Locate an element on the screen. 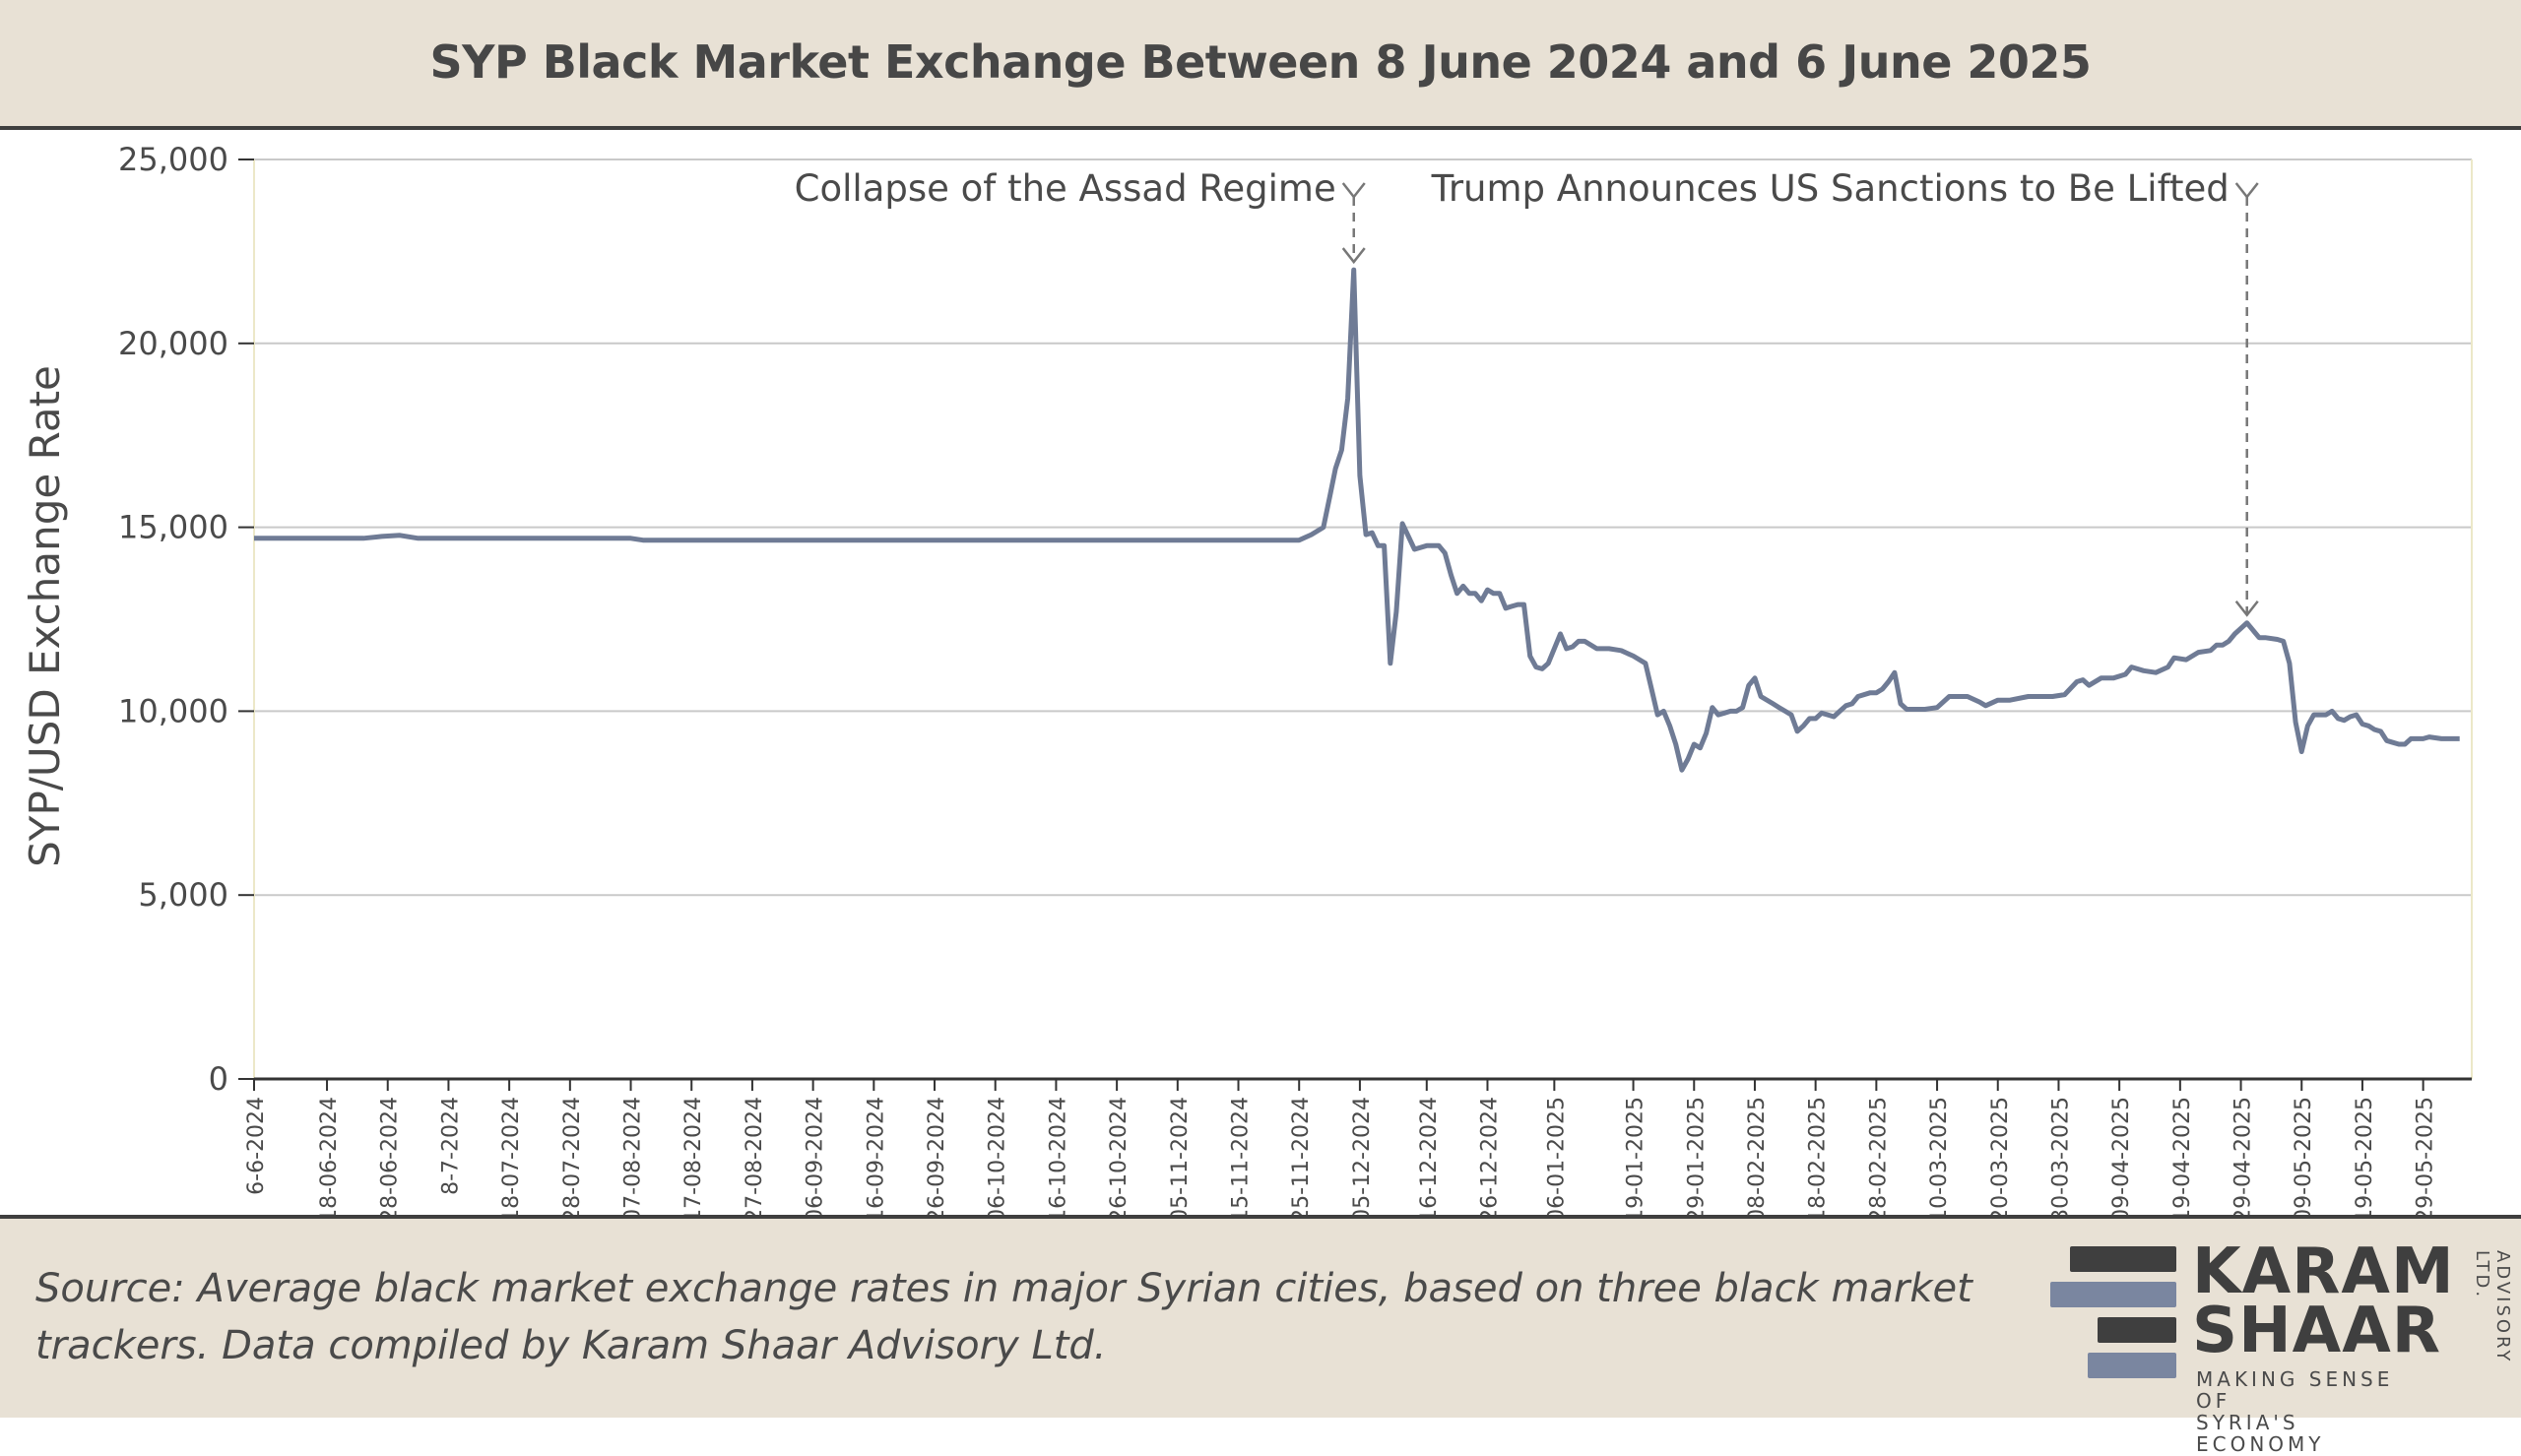 Image resolution: width=2521 pixels, height=1456 pixels. logo-name-line-1: KARAM is located at coordinates (2323, 1271).